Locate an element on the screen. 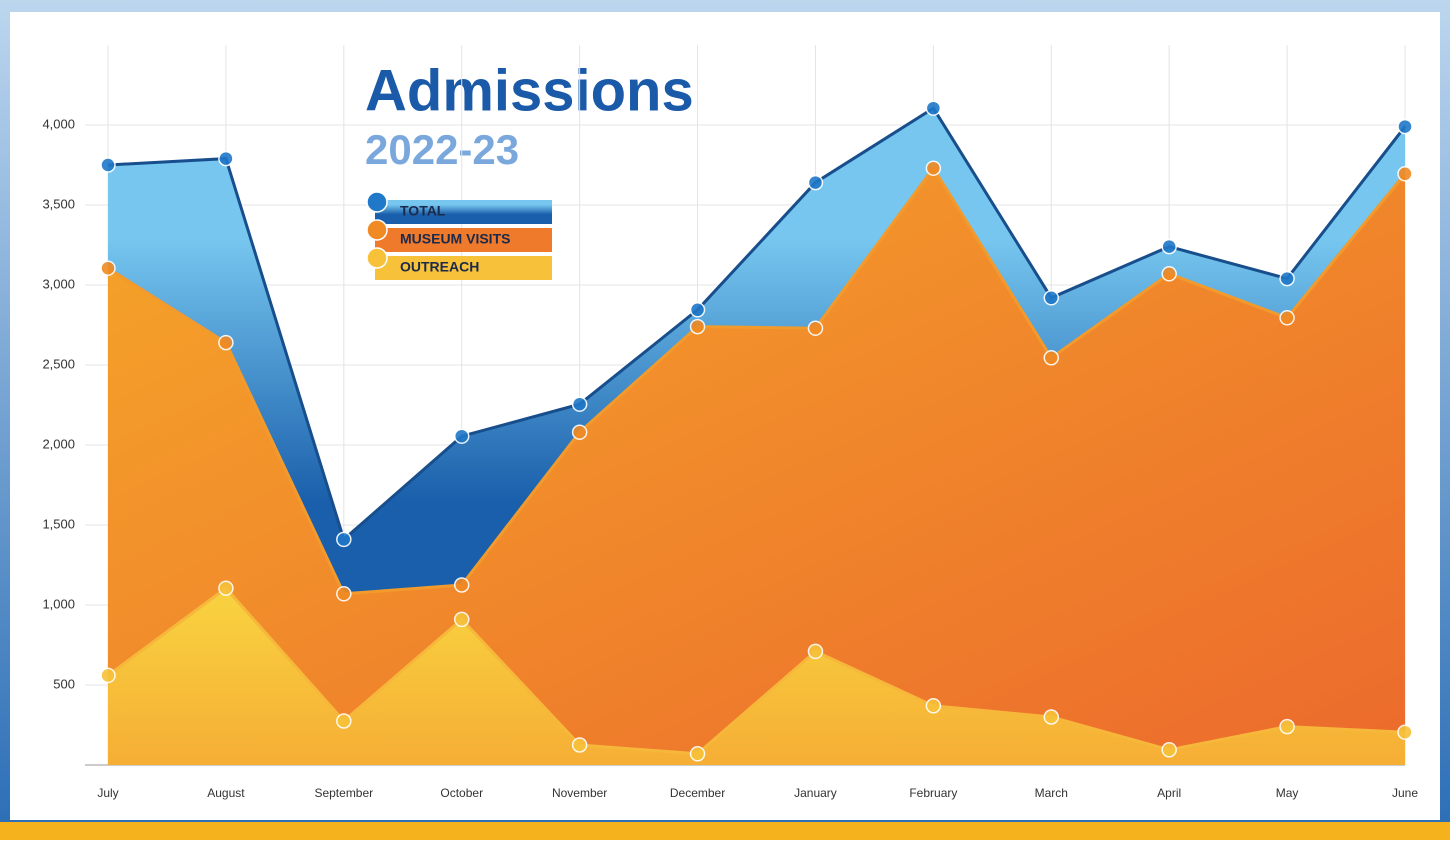 This screenshot has height=845, width=1450. x-tick-label: August is located at coordinates (226, 793).